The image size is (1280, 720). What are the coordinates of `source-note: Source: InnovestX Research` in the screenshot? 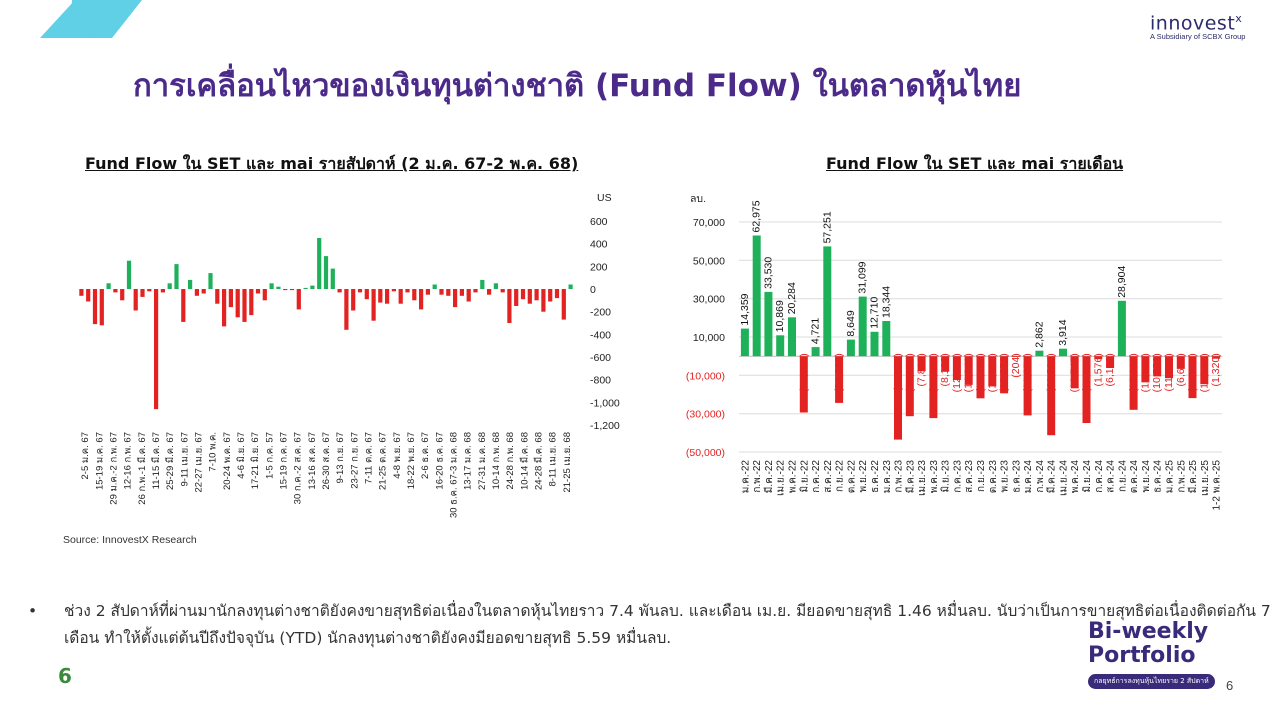 It's located at (130, 540).